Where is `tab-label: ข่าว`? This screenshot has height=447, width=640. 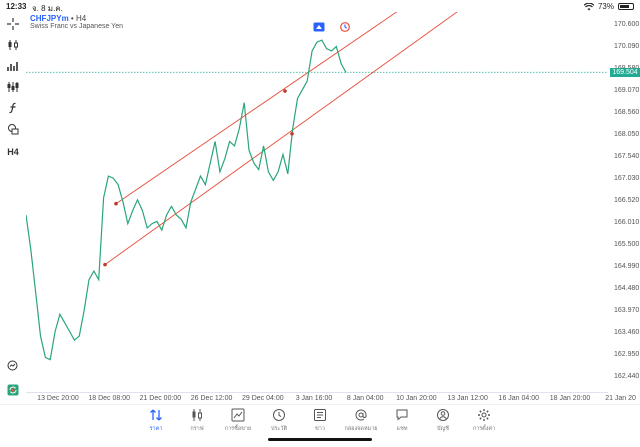 tab-label: ข่าว is located at coordinates (320, 429).